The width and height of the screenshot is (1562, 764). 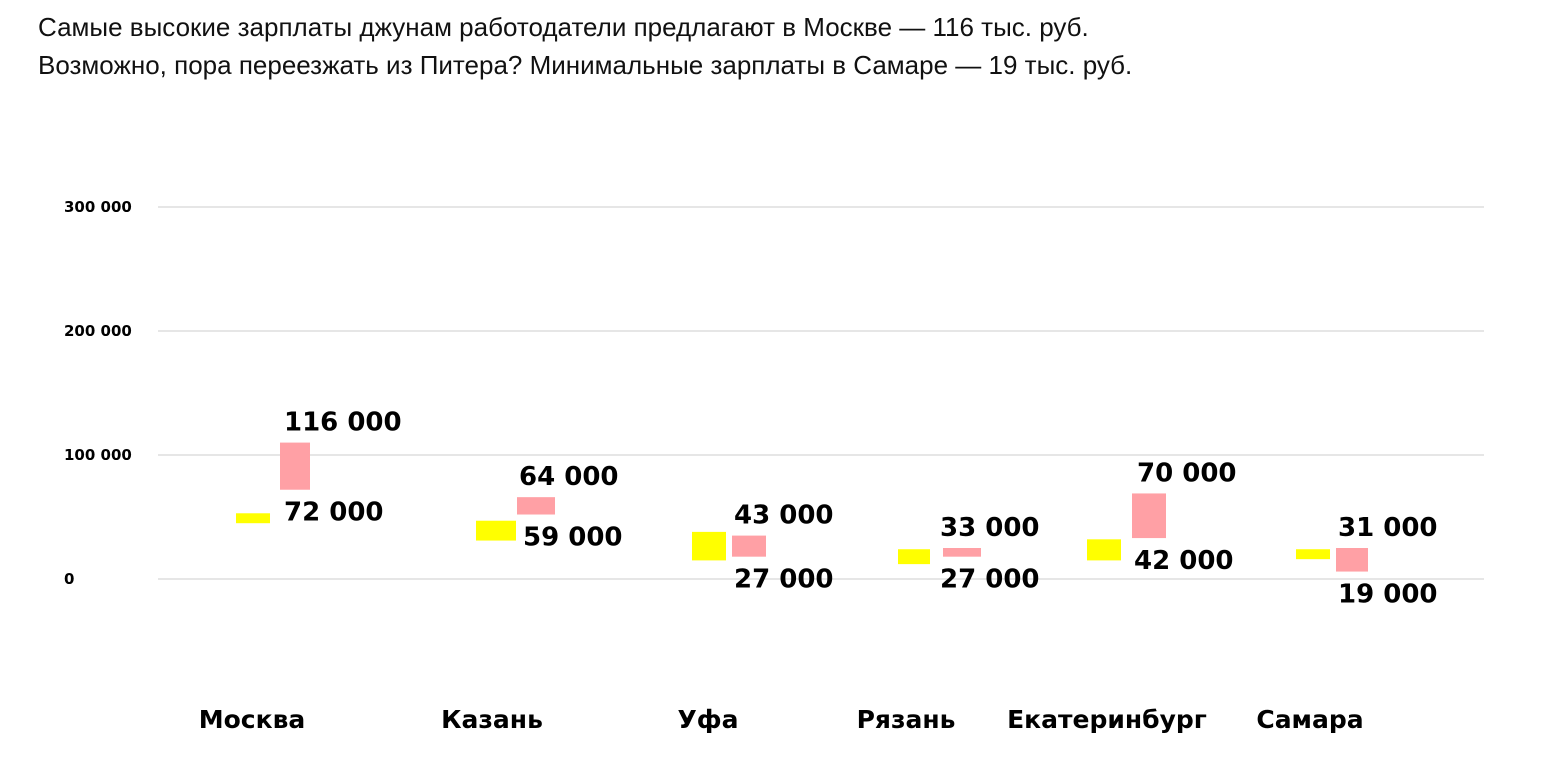 I want to click on data-label-upper: 33 000, so click(x=990, y=528).